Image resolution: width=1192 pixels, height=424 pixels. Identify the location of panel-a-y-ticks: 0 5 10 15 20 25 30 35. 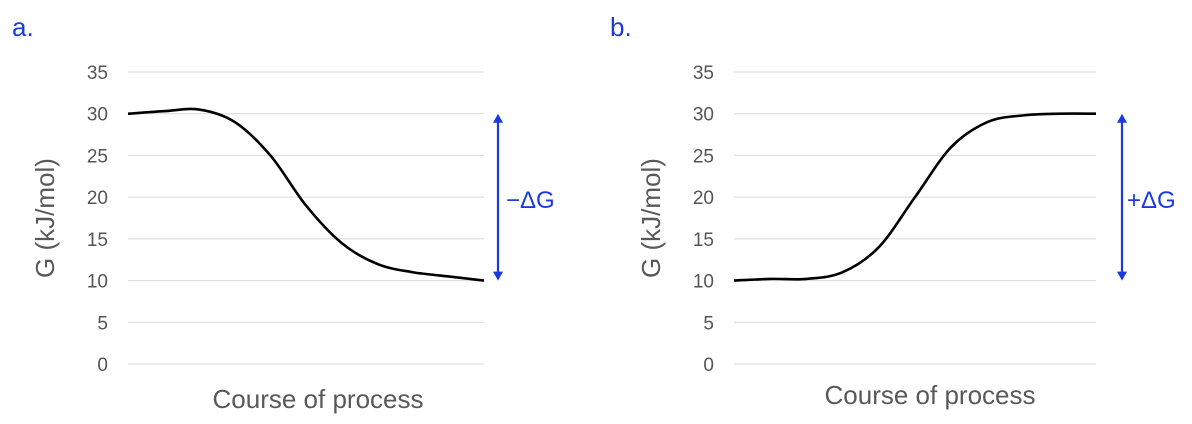
(97, 219).